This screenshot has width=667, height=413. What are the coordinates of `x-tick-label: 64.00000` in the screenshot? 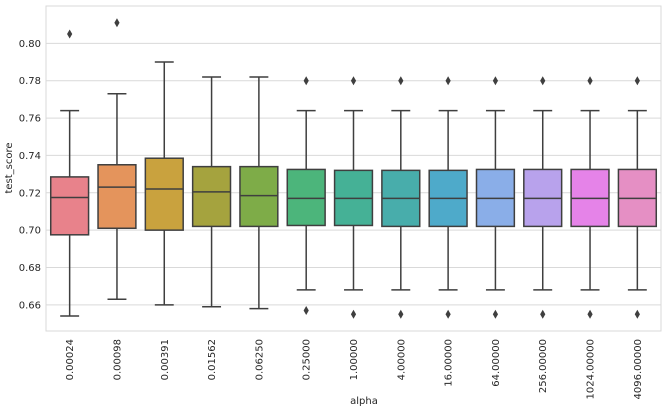 It's located at (496, 363).